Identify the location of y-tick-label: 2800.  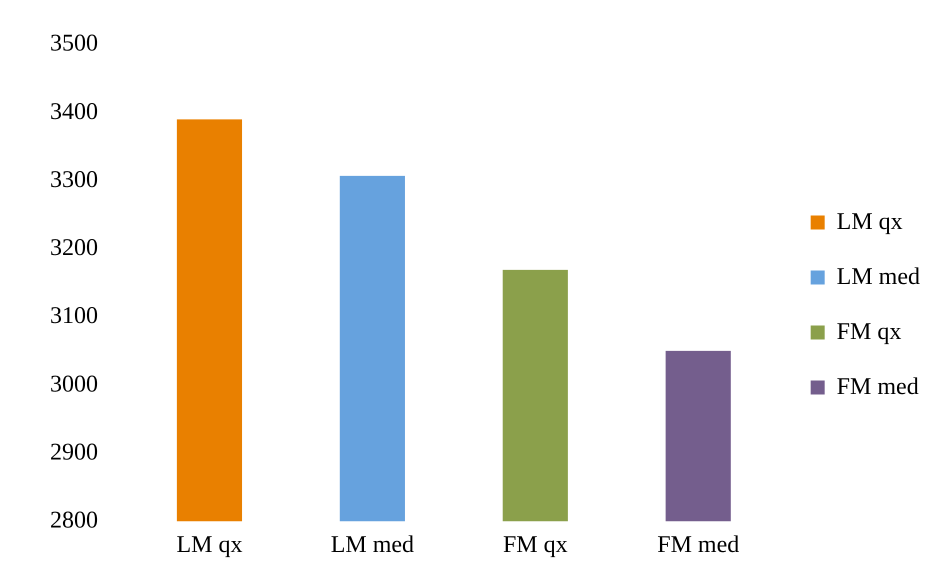
(74, 520).